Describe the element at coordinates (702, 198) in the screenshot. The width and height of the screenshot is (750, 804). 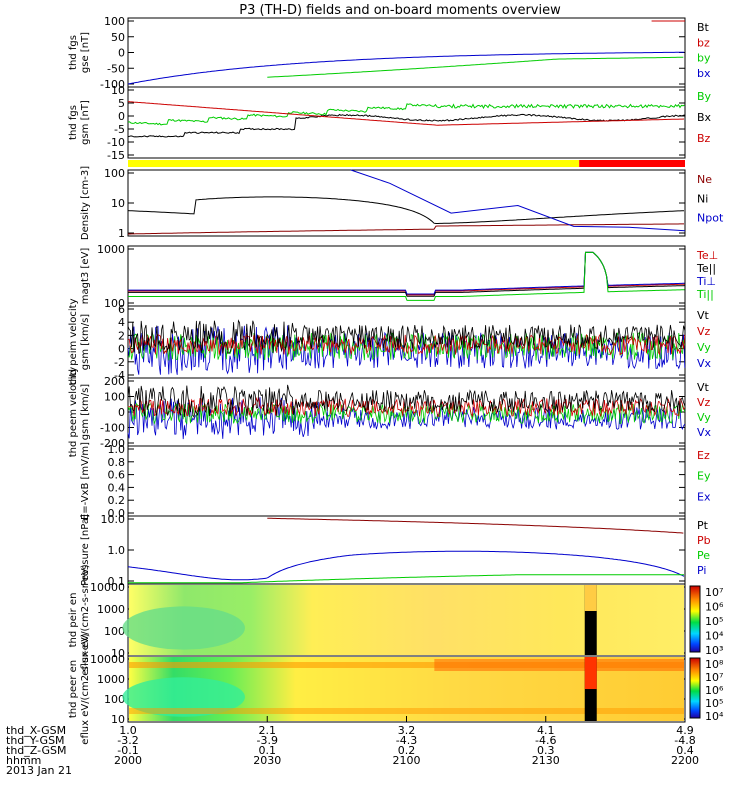
I see `legend-Ni: Ni` at that location.